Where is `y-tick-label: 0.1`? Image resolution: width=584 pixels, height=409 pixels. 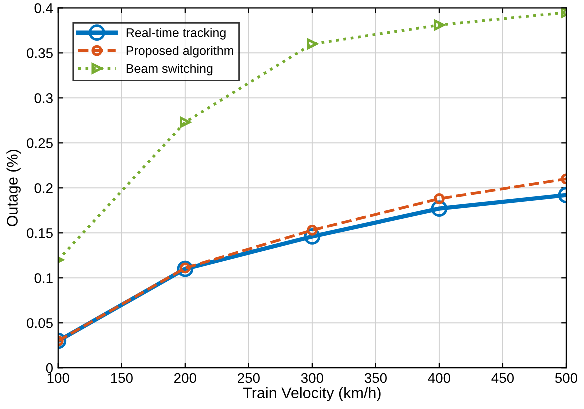 y-tick-label: 0.1 is located at coordinates (43, 278).